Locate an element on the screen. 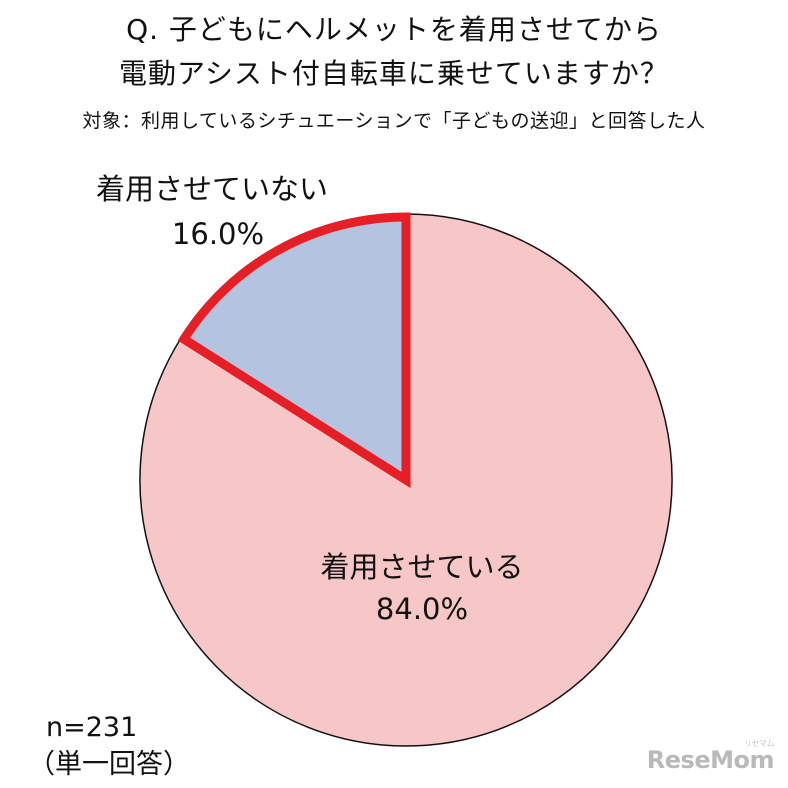 The height and width of the screenshot is (788, 788). slice-value-not-wearing: 16.0% is located at coordinates (218, 234).